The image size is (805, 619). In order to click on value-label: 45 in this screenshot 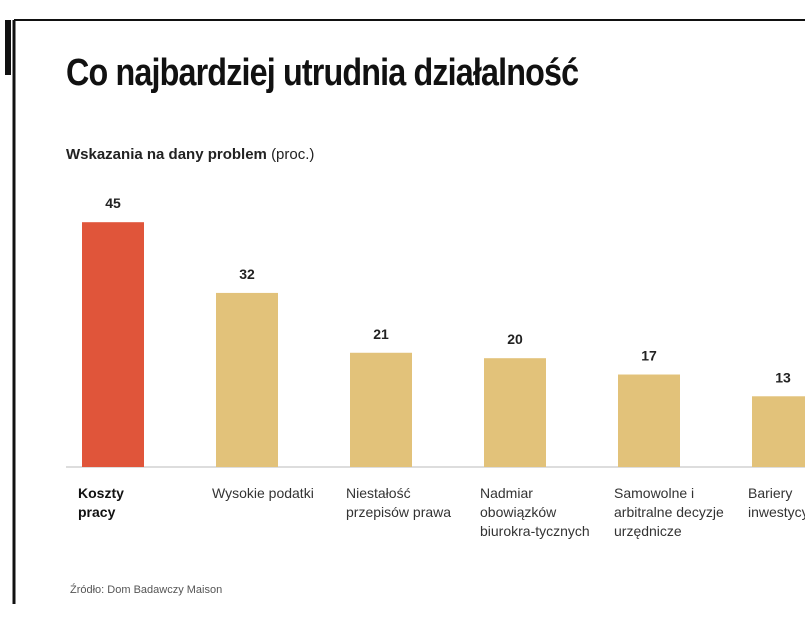, I will do `click(113, 203)`.